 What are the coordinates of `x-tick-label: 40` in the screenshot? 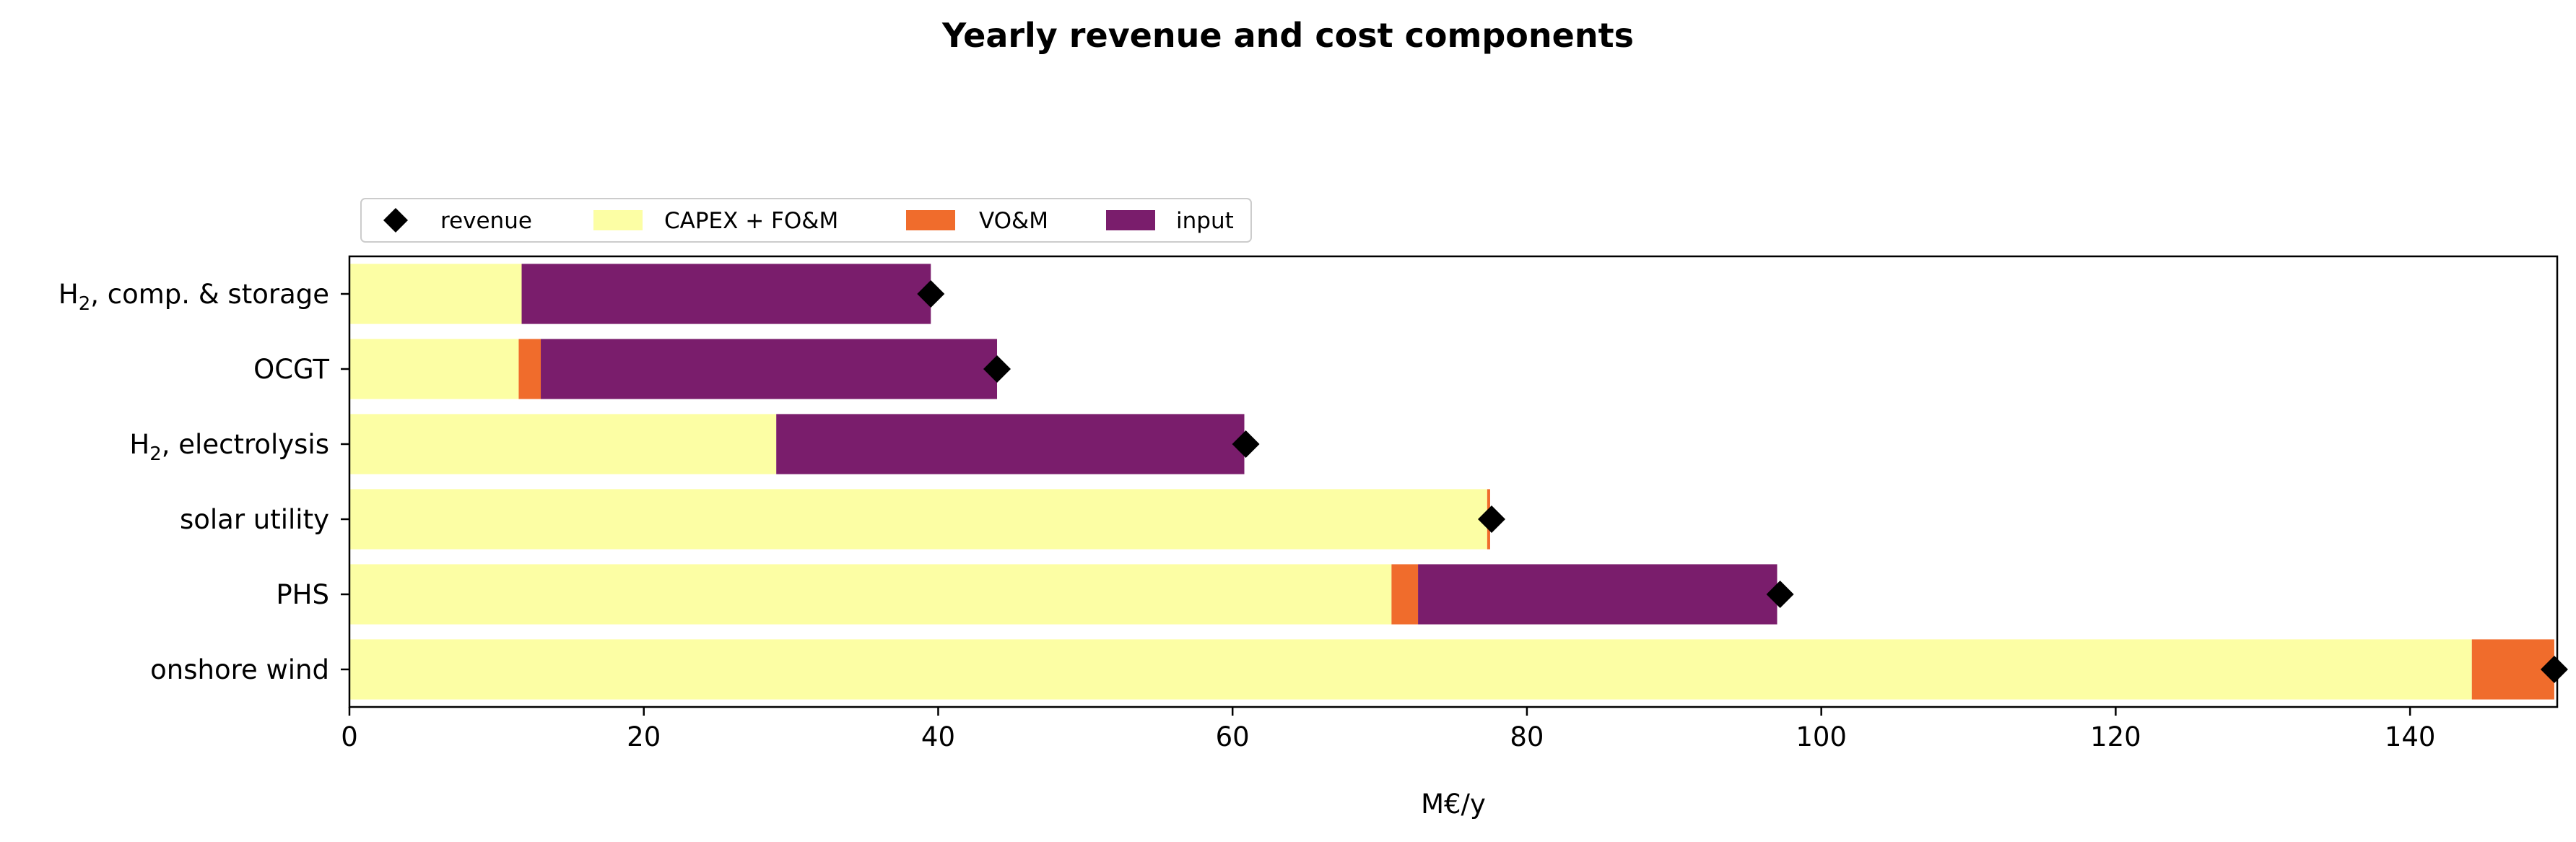 It's located at (938, 736).